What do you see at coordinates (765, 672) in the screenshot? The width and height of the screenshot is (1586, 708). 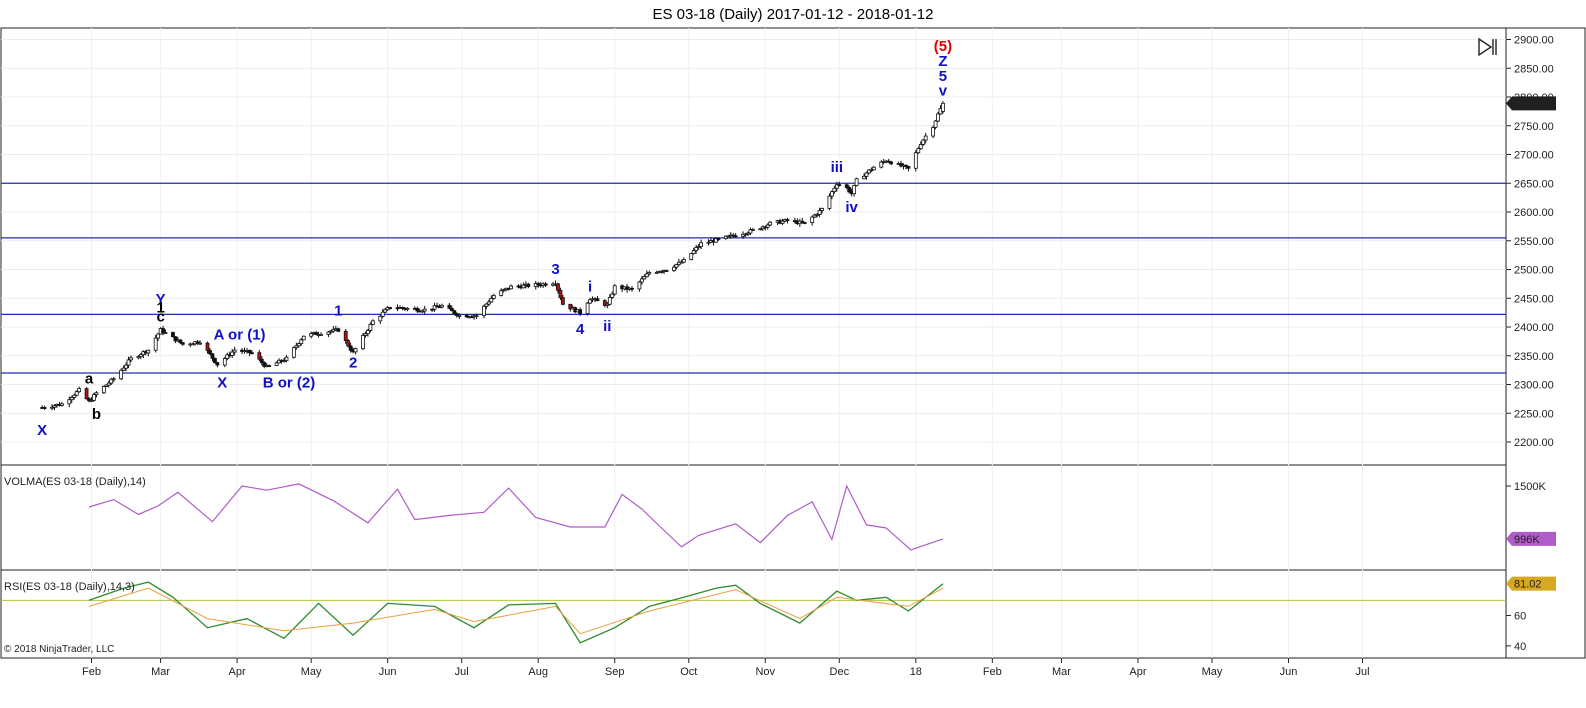 I see `time-tick-label: Nov` at bounding box center [765, 672].